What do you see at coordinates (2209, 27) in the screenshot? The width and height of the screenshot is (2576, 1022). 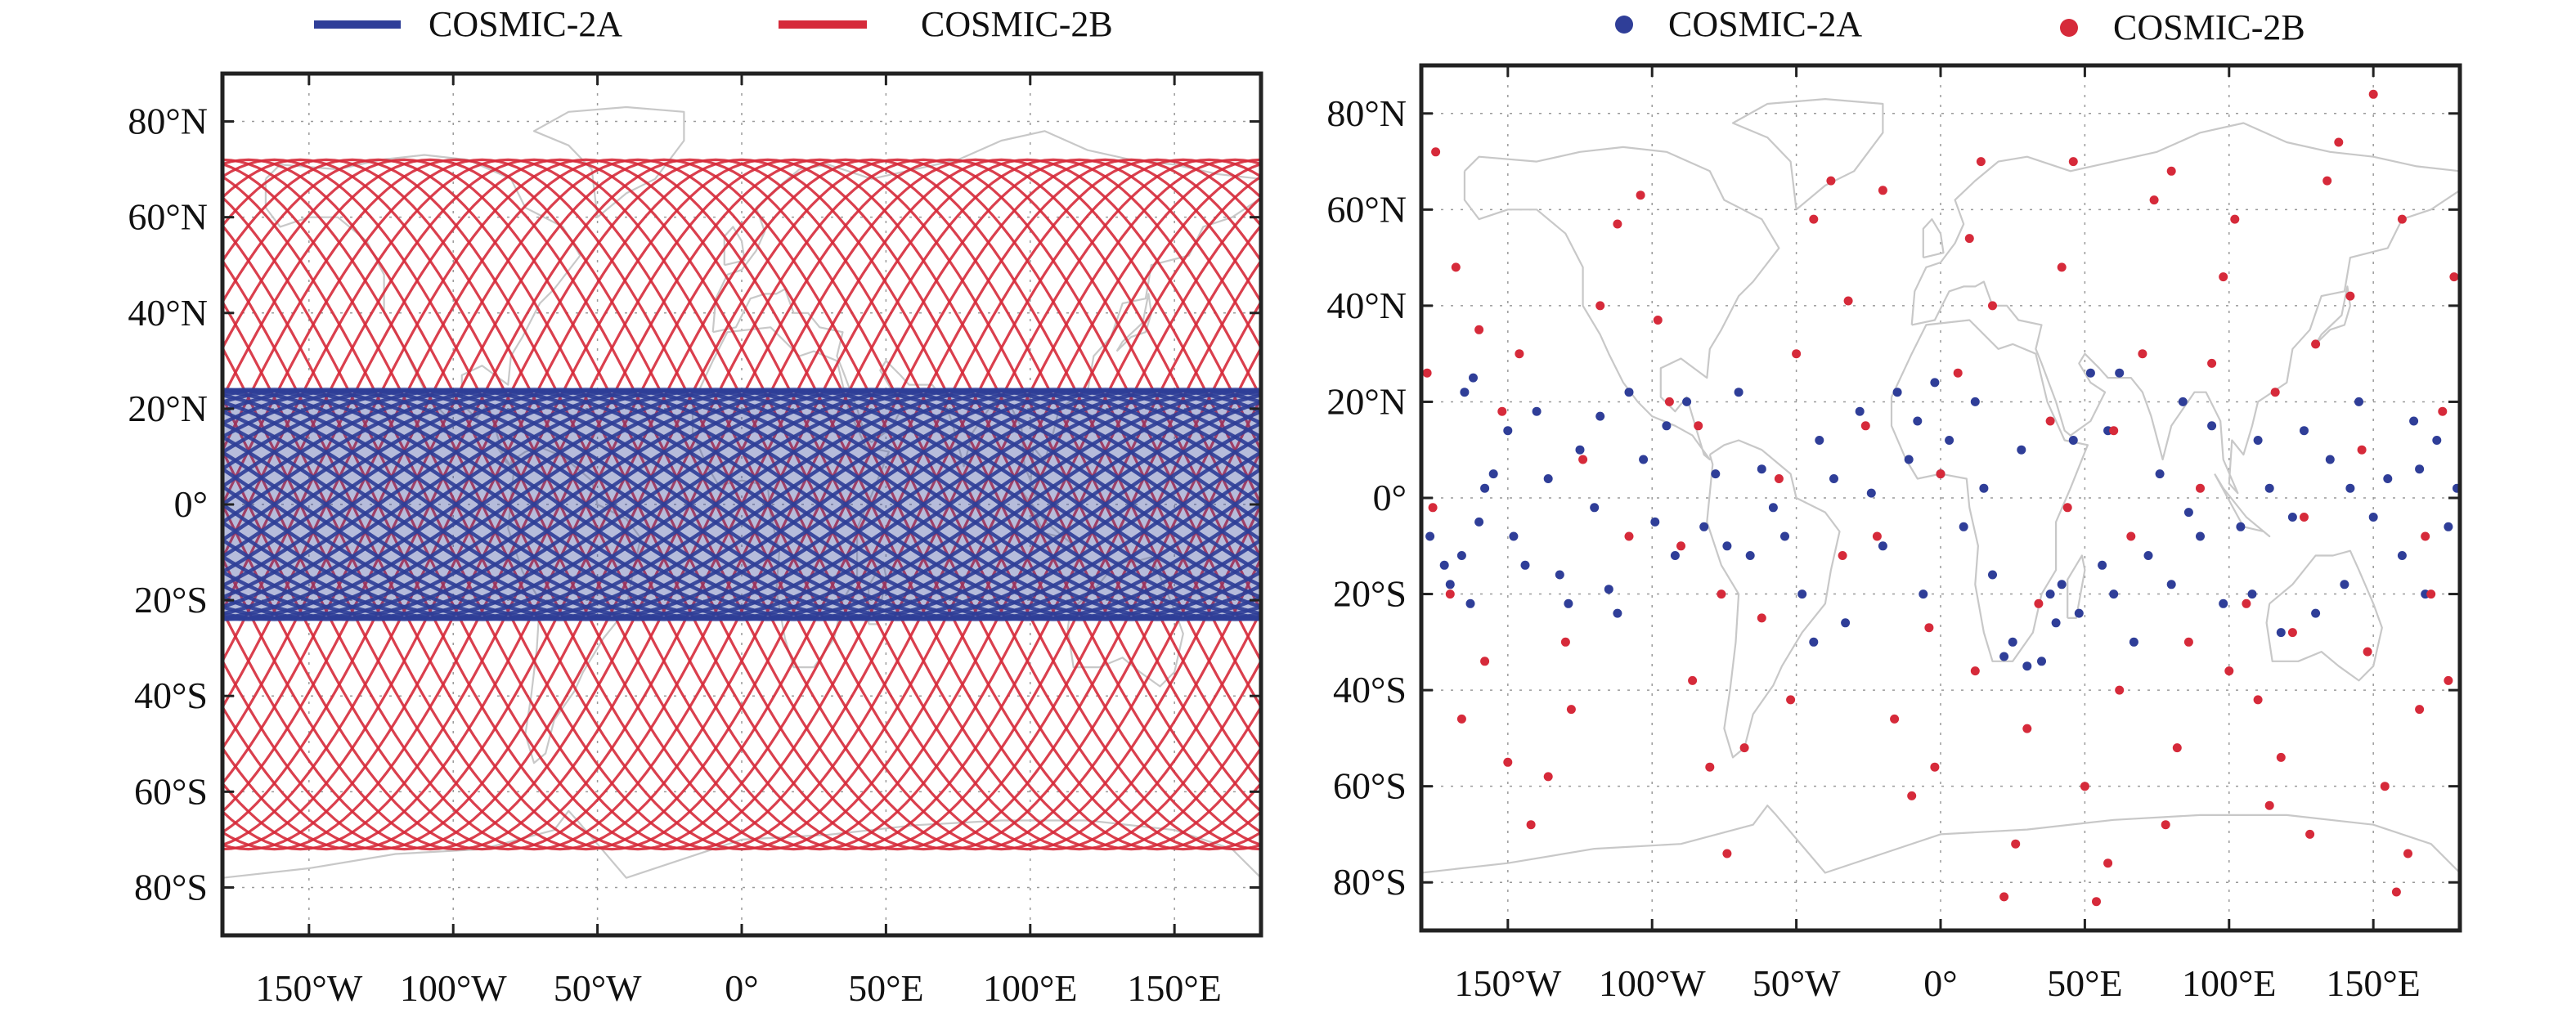 I see `right-legend-label-2b: COSMIC-2B` at bounding box center [2209, 27].